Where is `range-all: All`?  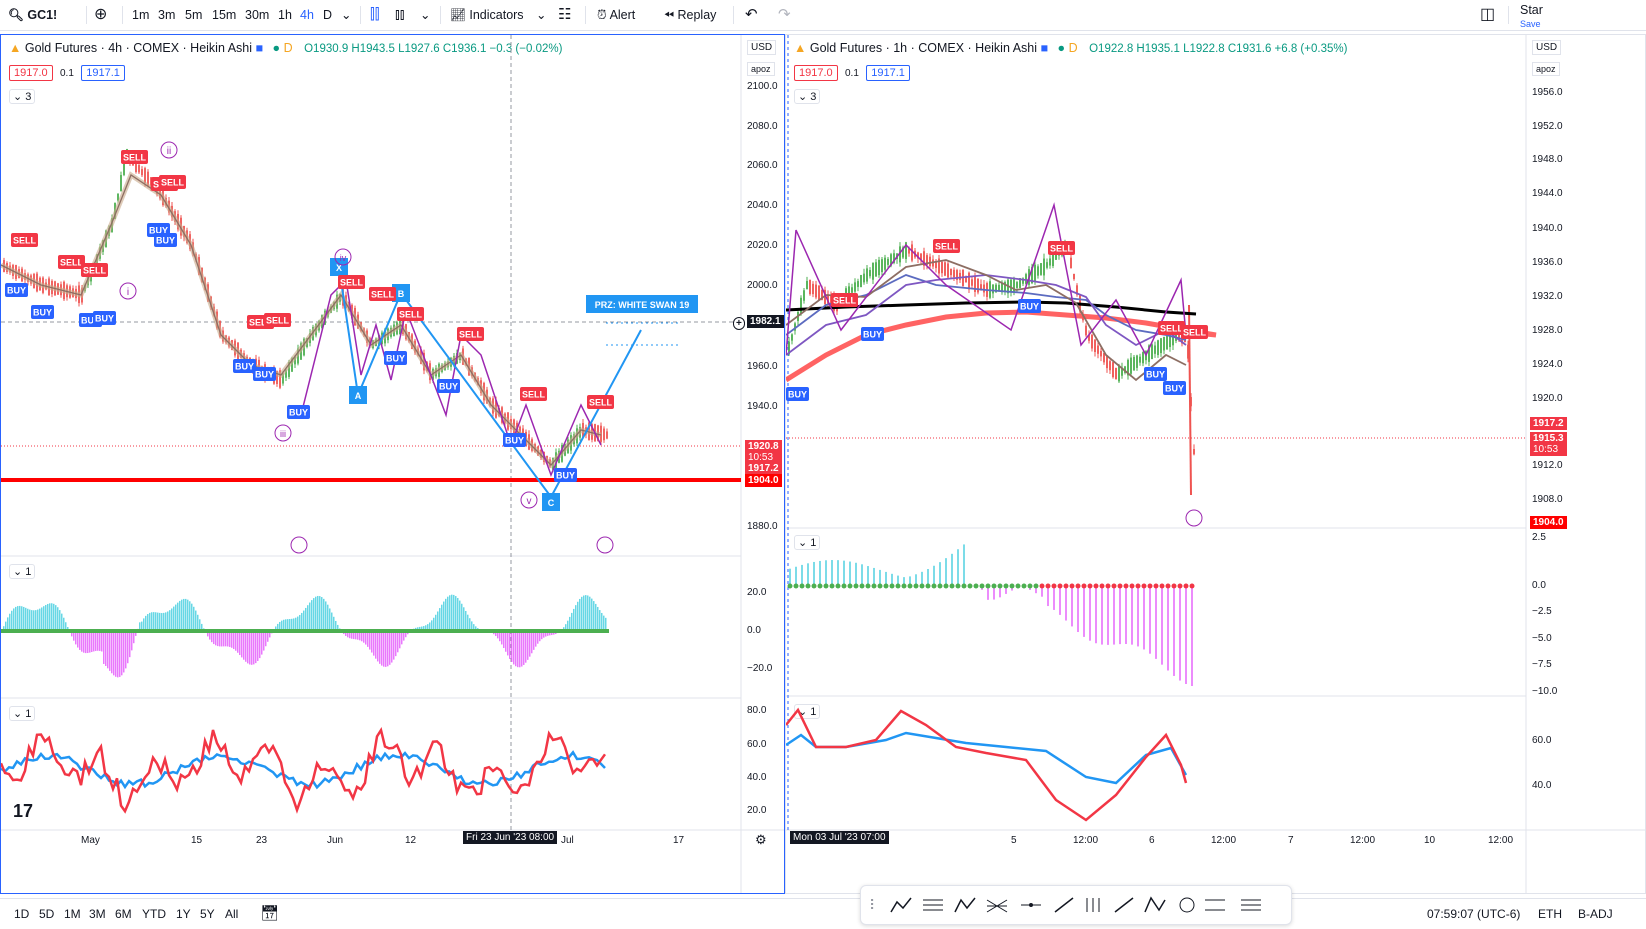
range-all: All is located at coordinates (231, 914).